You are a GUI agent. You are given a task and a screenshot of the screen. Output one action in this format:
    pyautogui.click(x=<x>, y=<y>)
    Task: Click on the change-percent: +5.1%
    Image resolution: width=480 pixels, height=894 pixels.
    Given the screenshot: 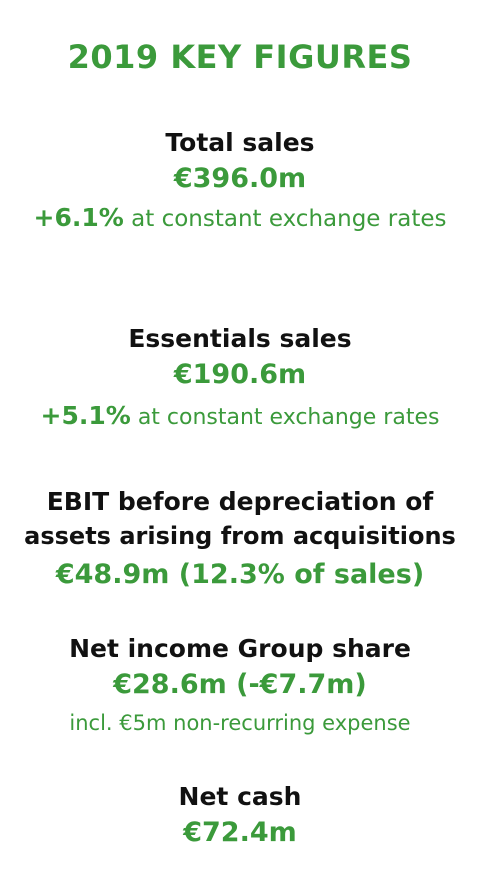 What is the action you would take?
    pyautogui.click(x=85, y=415)
    